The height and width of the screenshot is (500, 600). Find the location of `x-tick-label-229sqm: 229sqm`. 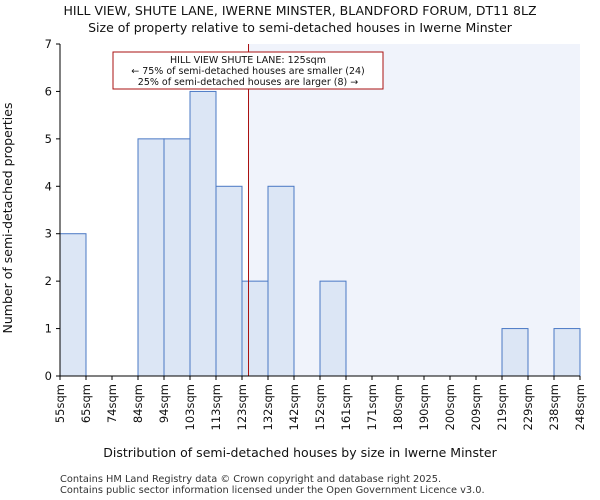

x-tick-label-229sqm: 229sqm is located at coordinates (528, 407).